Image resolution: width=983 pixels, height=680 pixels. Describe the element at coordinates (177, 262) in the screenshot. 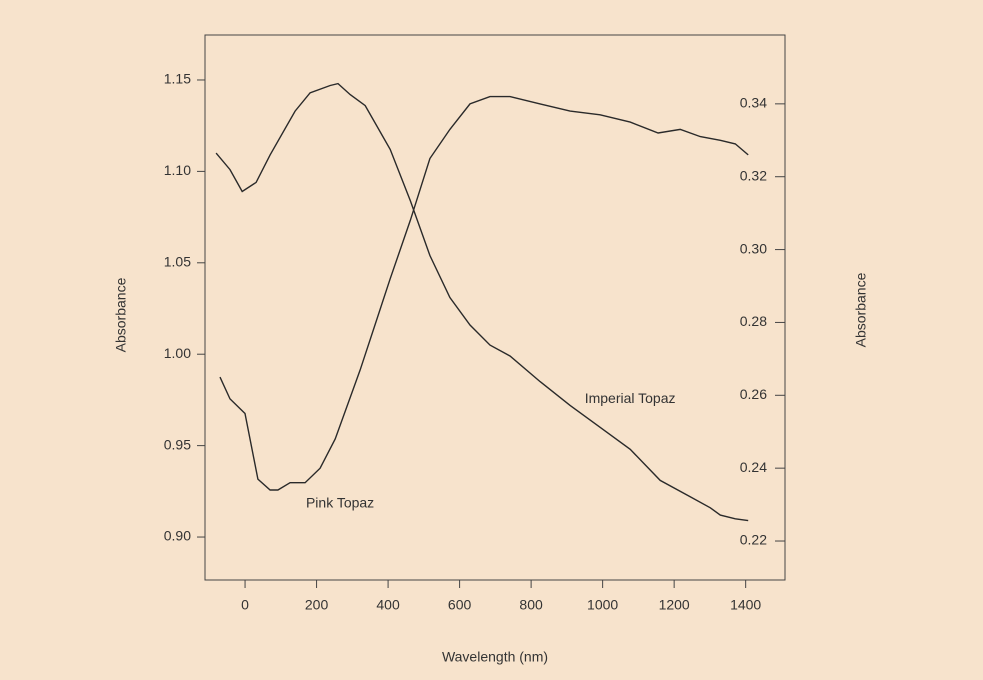

I see `y-tick-label: 1.05` at that location.